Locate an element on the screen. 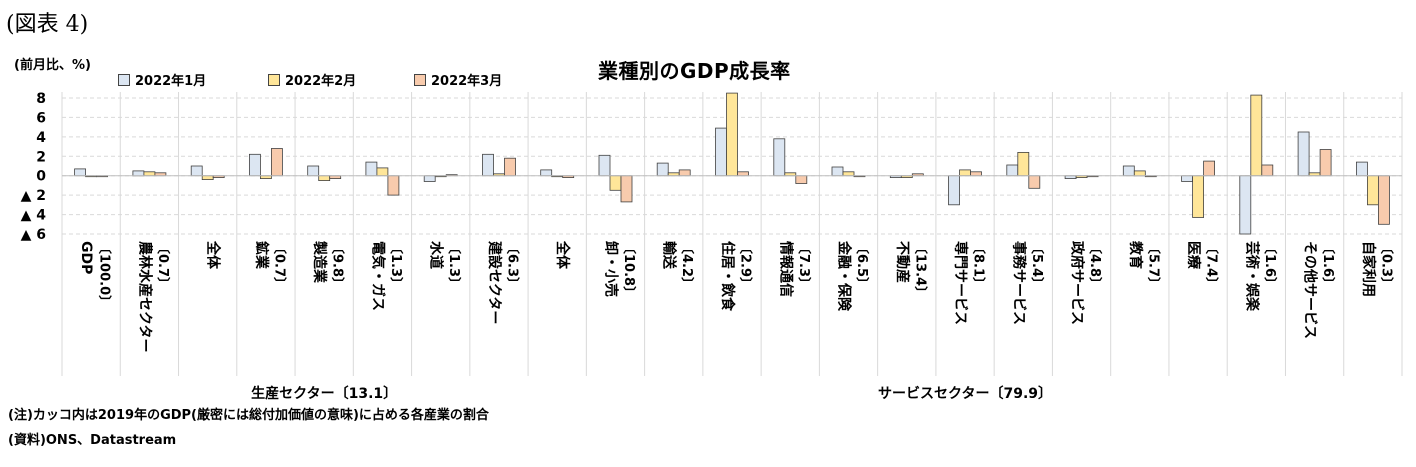  category-share-label: 〔6.3〕 is located at coordinates (512, 265).